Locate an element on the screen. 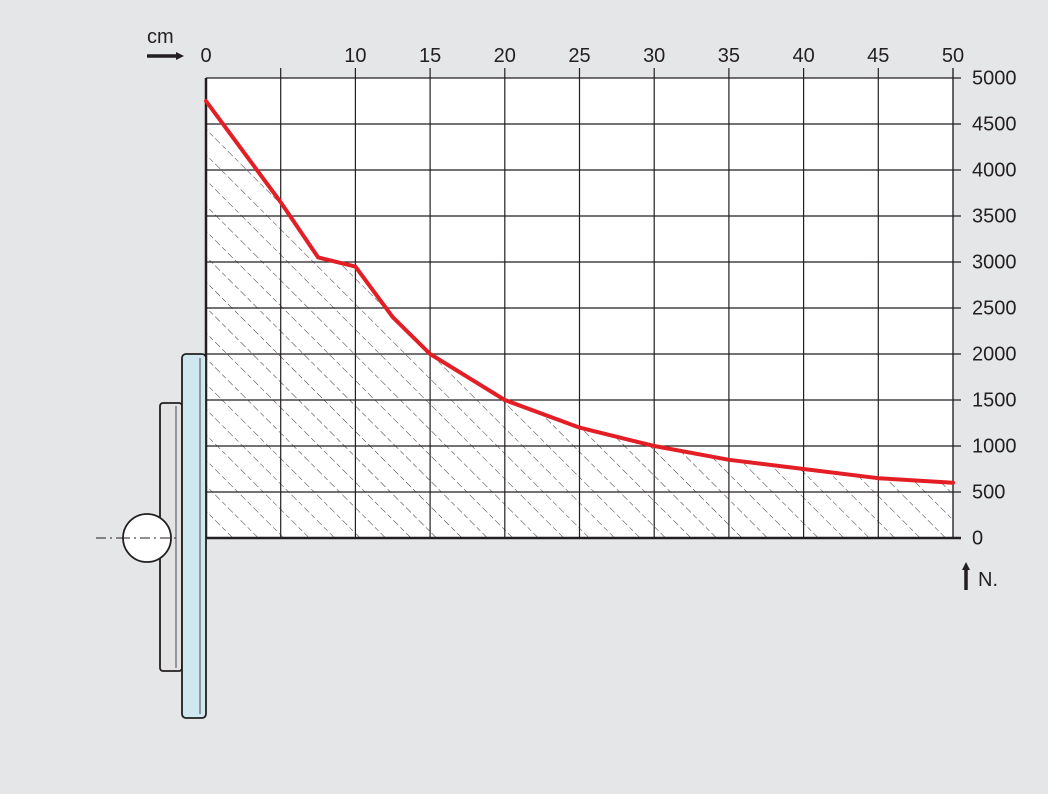  x-unit-label: cm is located at coordinates (160, 37).